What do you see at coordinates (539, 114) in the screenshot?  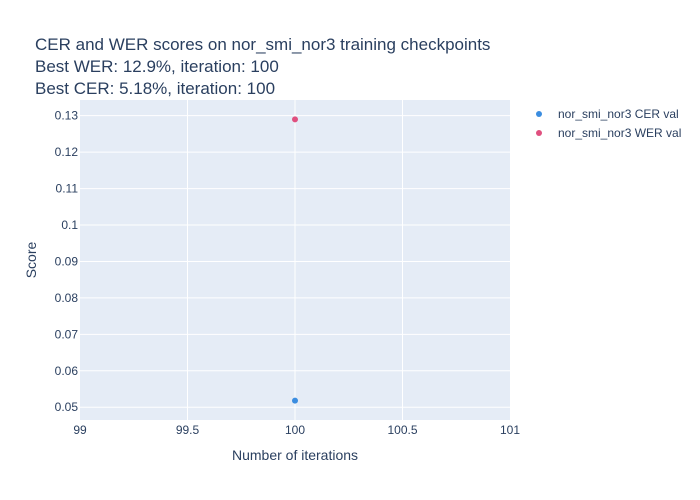 I see `legend-marker-cer` at bounding box center [539, 114].